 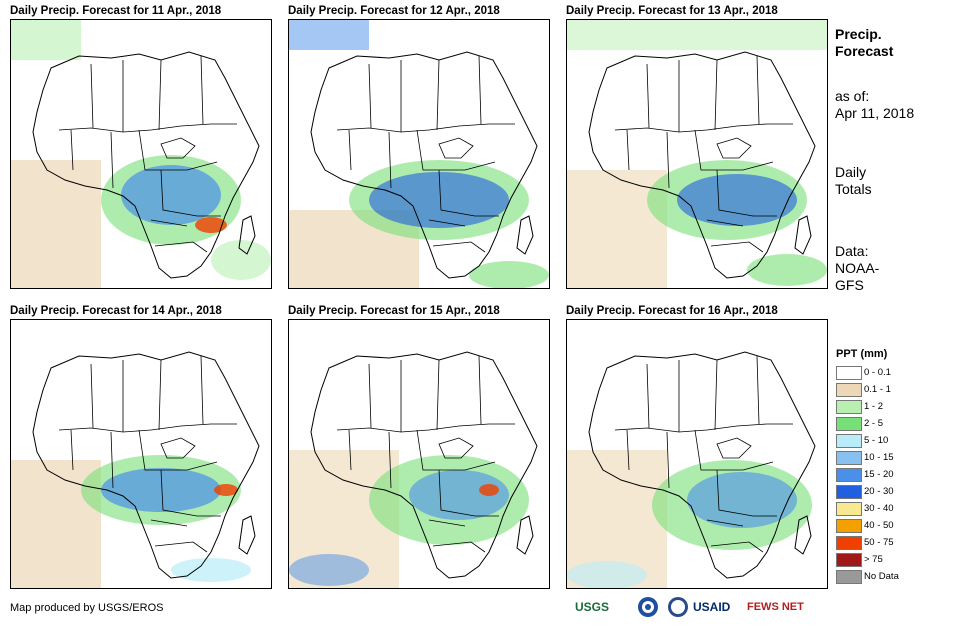 I want to click on legend-label: 2 - 5, so click(x=874, y=423).